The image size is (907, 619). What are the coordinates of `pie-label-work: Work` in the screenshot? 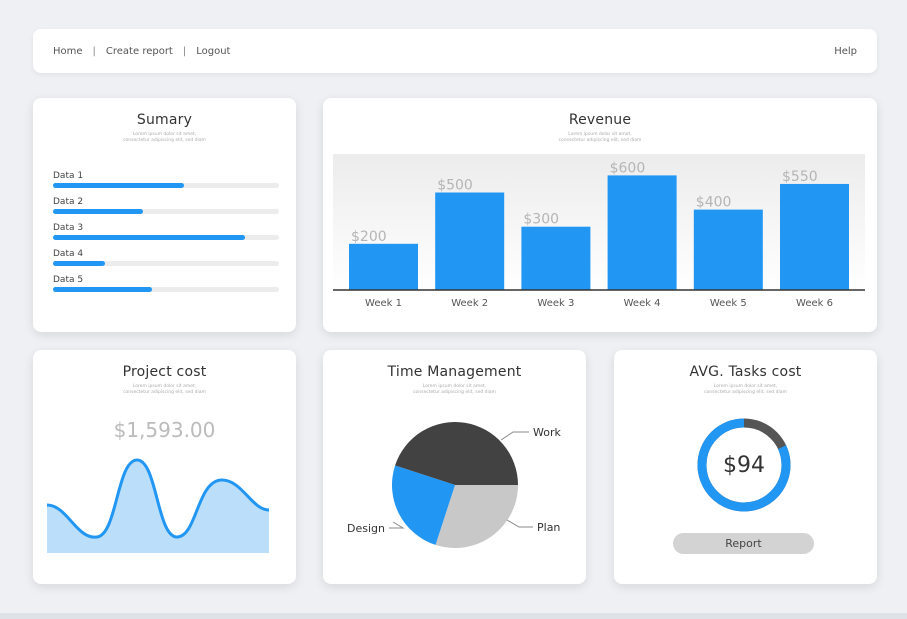 It's located at (547, 432).